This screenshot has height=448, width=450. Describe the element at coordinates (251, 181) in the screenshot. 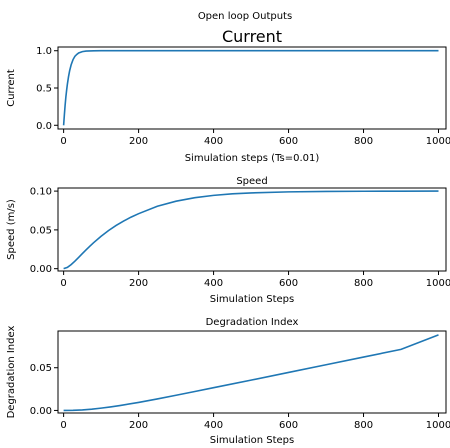

I see `subplot-title: Speed` at that location.